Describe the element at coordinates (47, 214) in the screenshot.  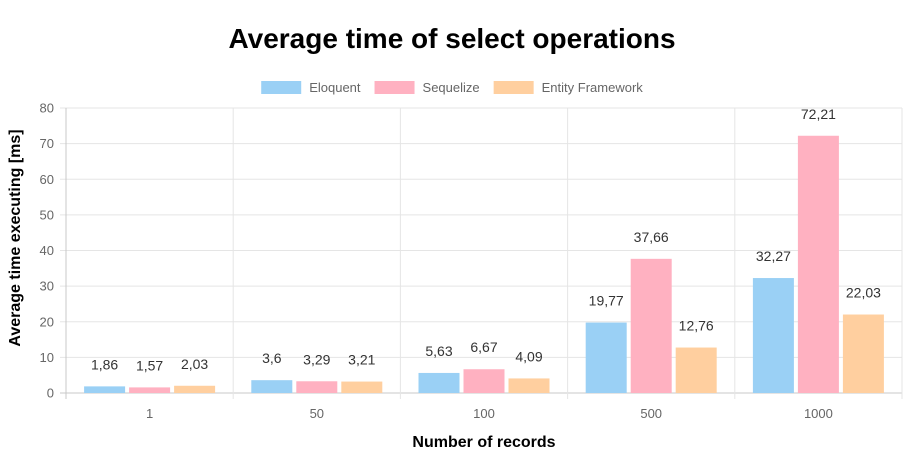
I see `y-tick-label: 50` at that location.